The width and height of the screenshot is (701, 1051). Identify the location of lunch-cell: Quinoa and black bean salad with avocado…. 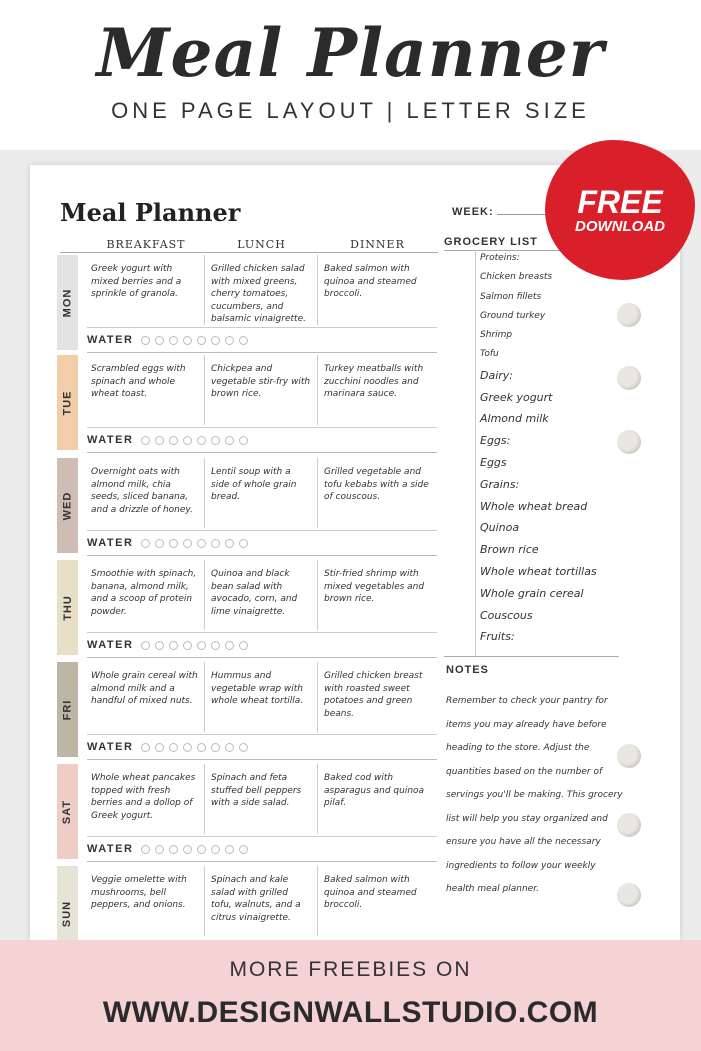
(261, 595).